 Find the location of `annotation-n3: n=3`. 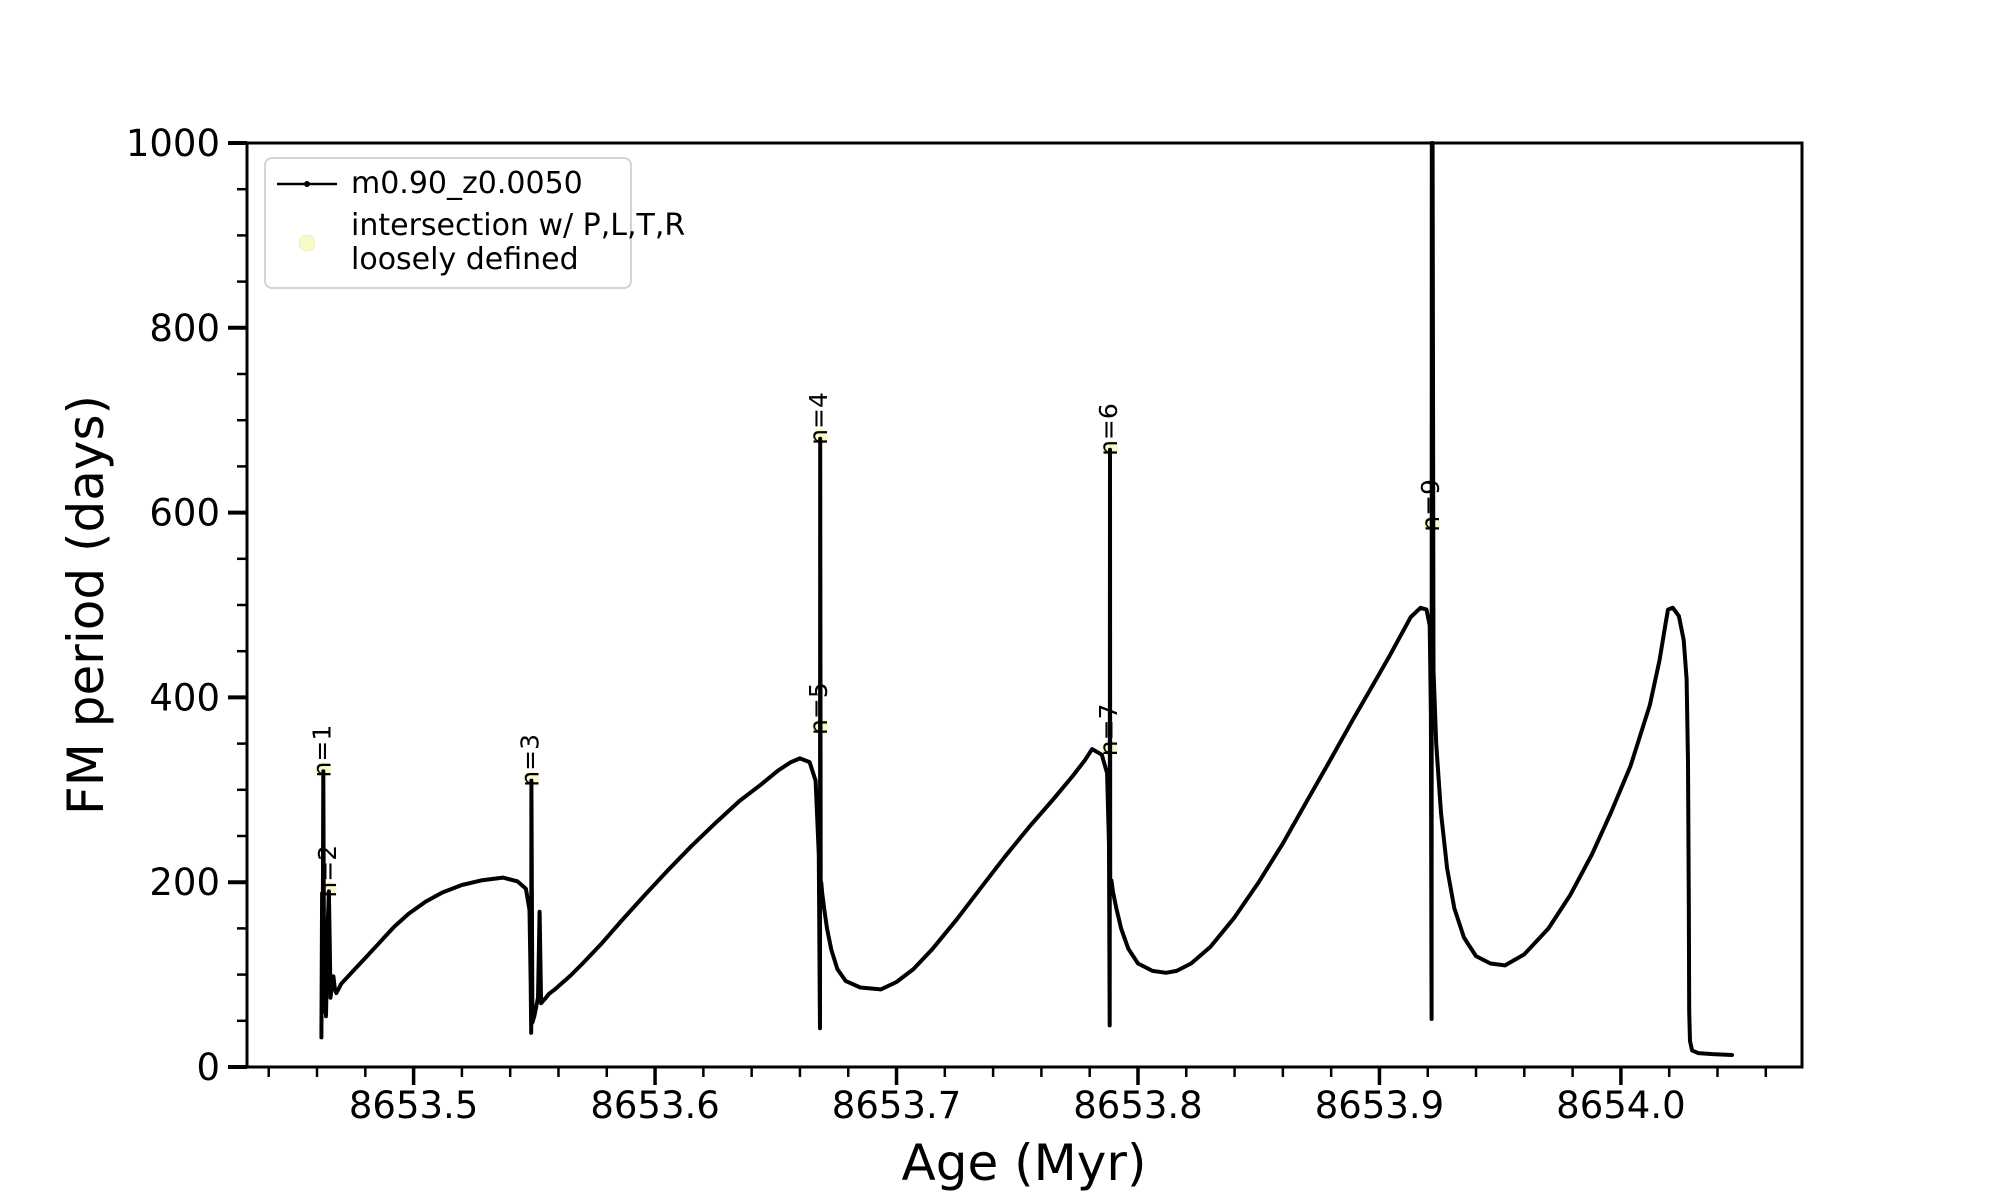

annotation-n3: n=3 is located at coordinates (529, 760).